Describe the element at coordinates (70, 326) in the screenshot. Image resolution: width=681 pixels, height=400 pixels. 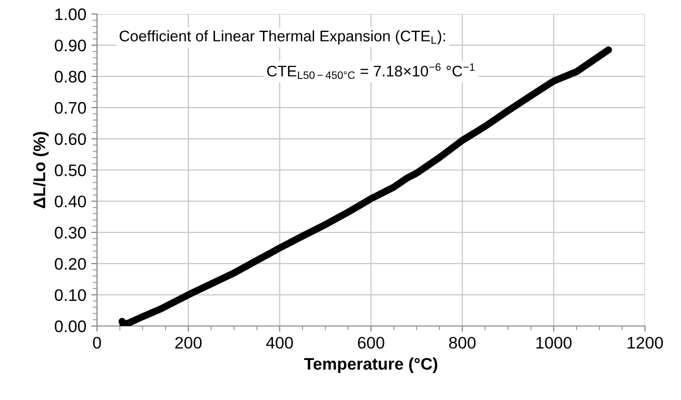
I see `y-tick-label: 0.00` at that location.